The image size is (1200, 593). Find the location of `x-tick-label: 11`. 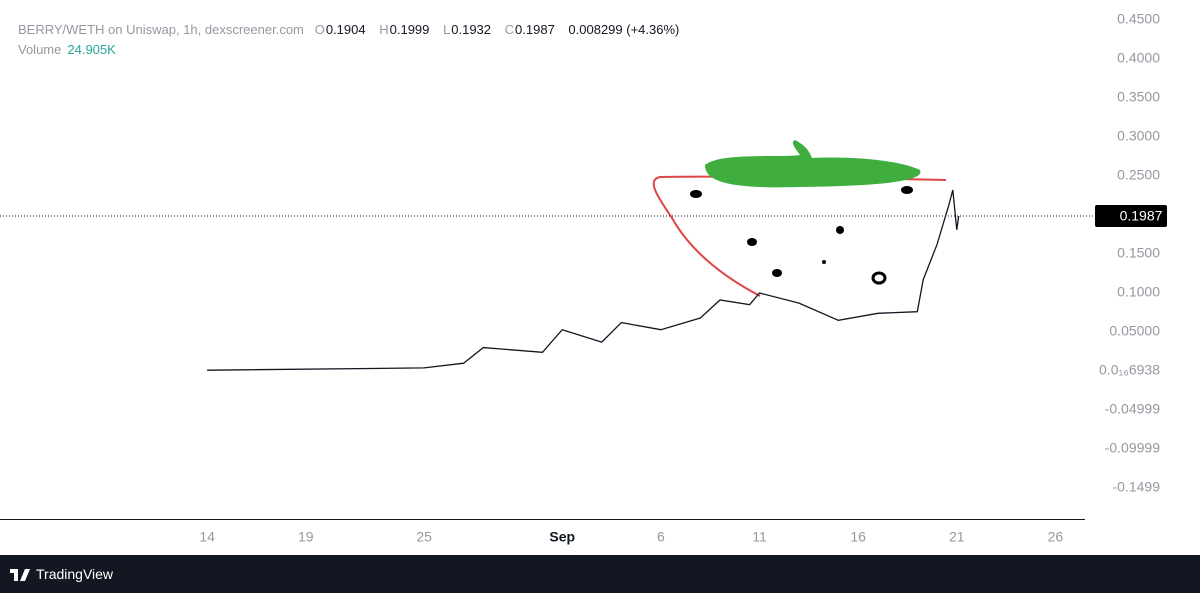

x-tick-label: 11 is located at coordinates (759, 537).